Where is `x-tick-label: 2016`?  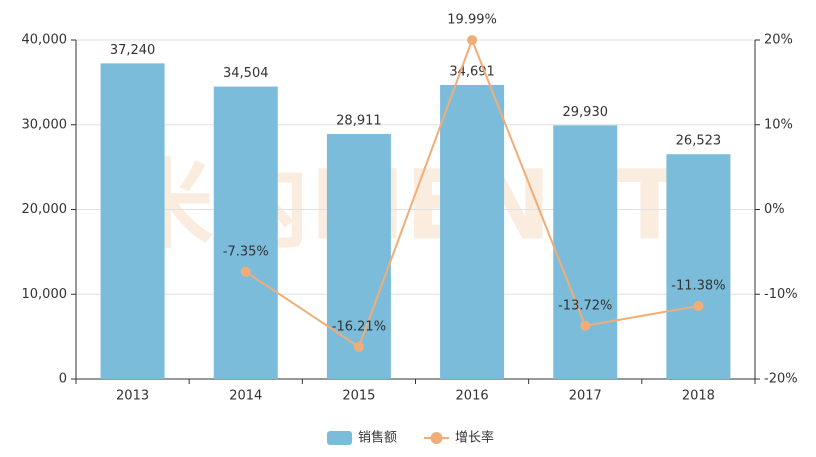 x-tick-label: 2016 is located at coordinates (472, 396).